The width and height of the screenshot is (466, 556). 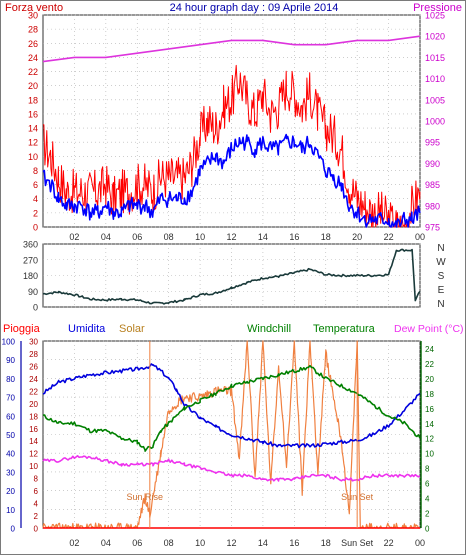 What do you see at coordinates (427, 514) in the screenshot?
I see `temperature-y-tick-label: 2` at bounding box center [427, 514].